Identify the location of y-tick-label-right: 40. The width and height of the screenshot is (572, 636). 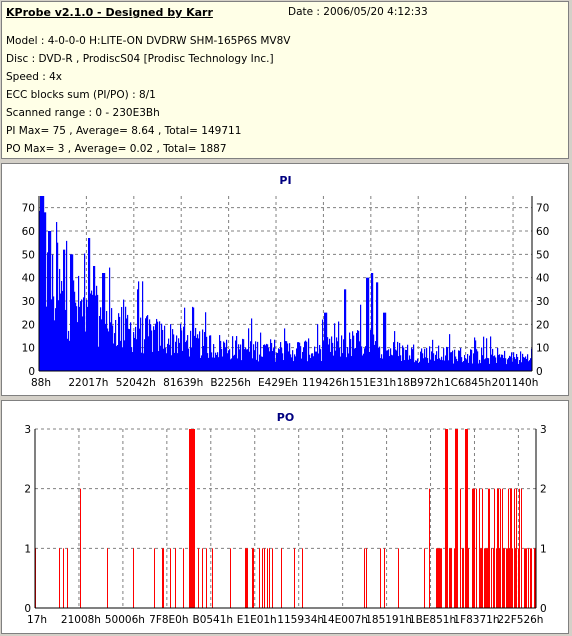
(542, 279).